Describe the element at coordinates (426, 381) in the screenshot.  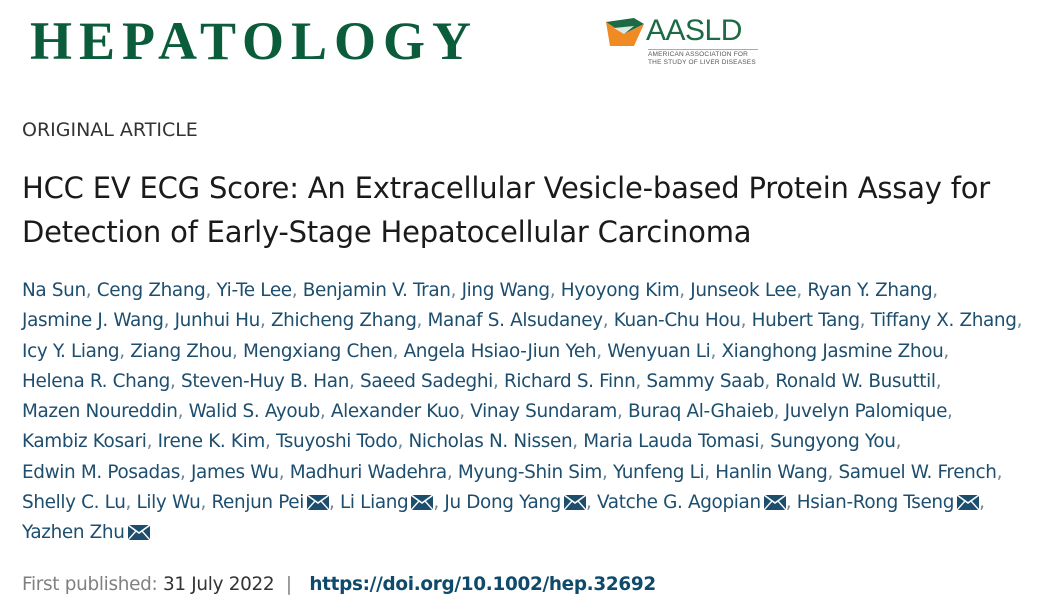
I see `author-link: Saeed Sadeghi` at that location.